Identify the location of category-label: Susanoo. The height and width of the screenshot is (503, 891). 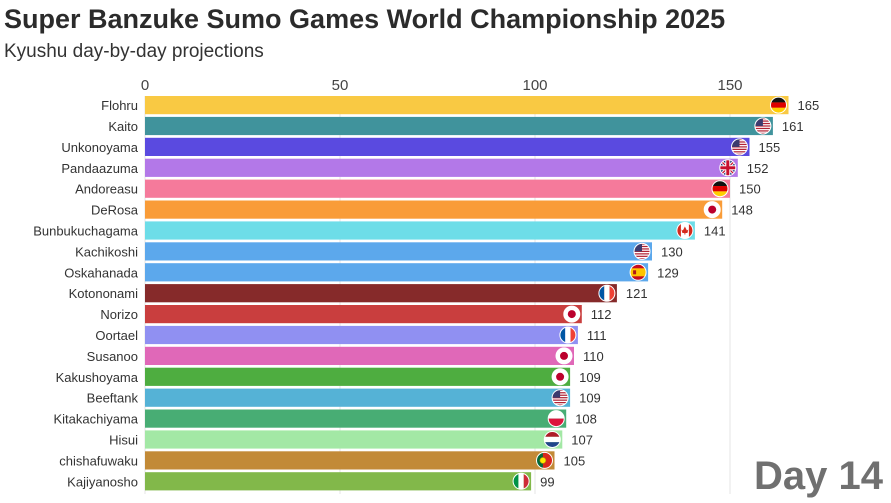
(112, 356).